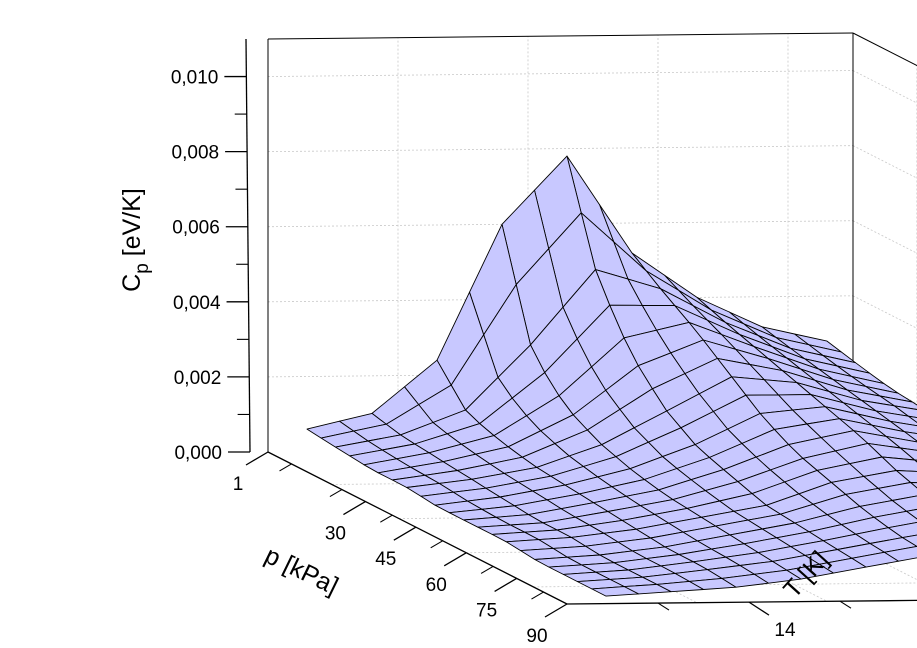 Image resolution: width=917 pixels, height=648 pixels. What do you see at coordinates (385, 559) in the screenshot?
I see `p-tick-label: 45` at bounding box center [385, 559].